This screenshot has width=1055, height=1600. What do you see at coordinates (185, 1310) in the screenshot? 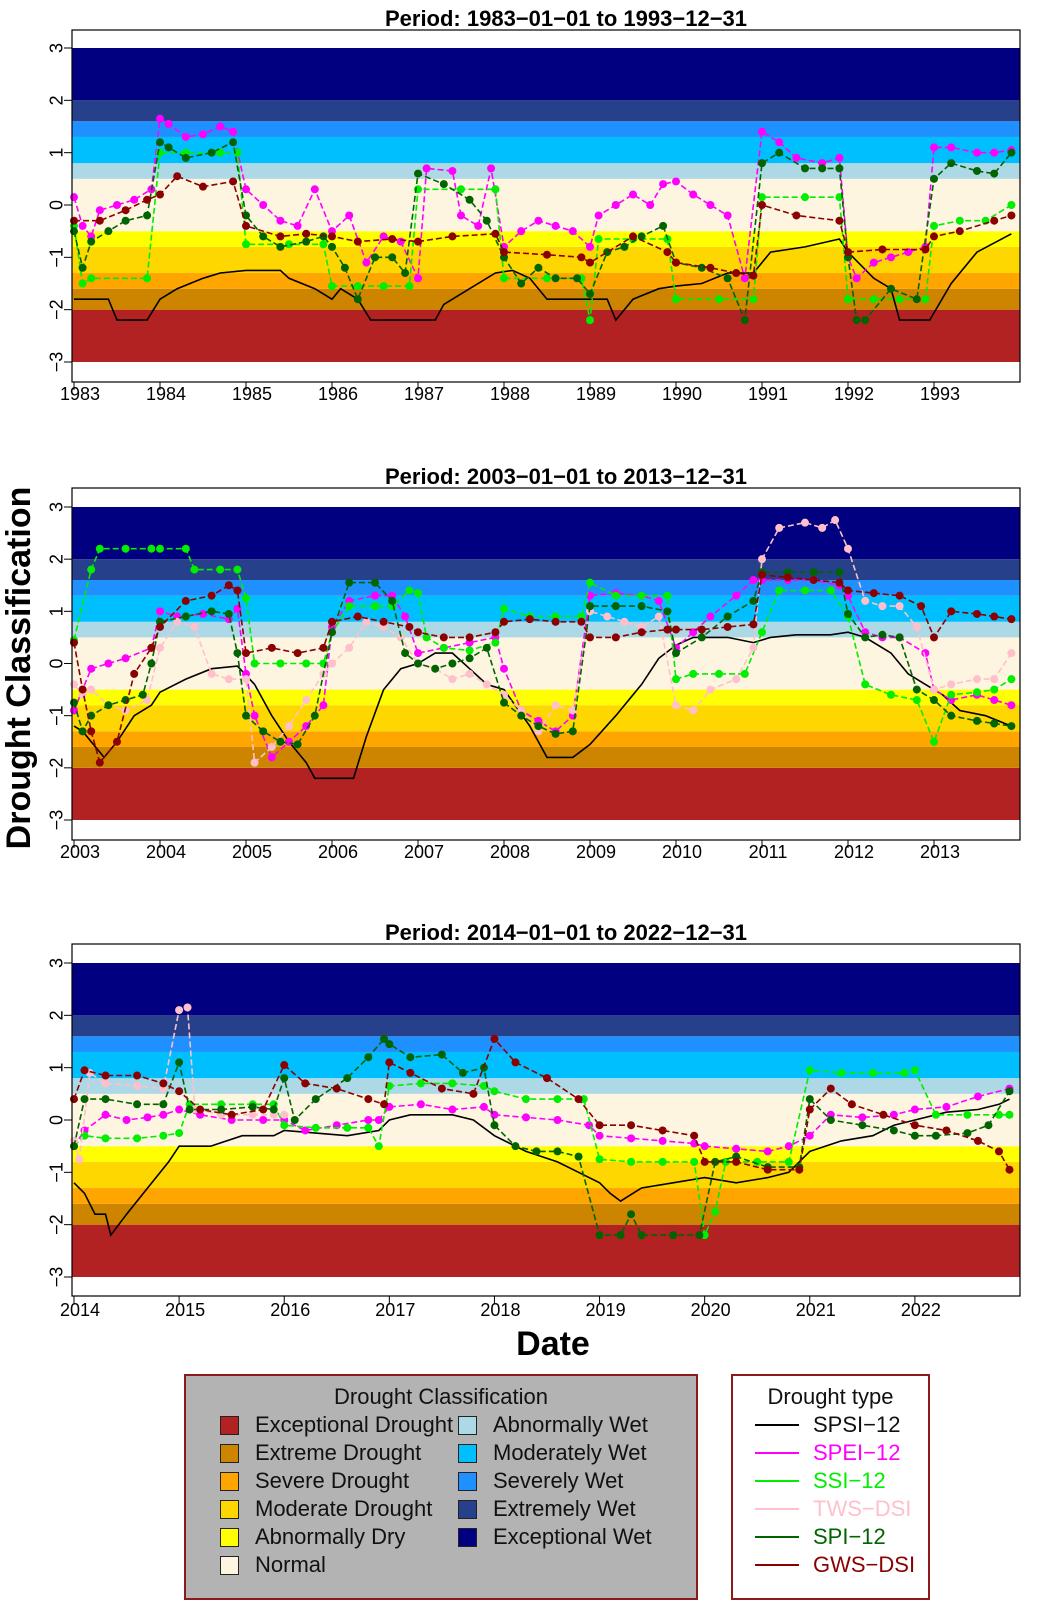
I see `x-tick-label: 2015` at bounding box center [185, 1310].